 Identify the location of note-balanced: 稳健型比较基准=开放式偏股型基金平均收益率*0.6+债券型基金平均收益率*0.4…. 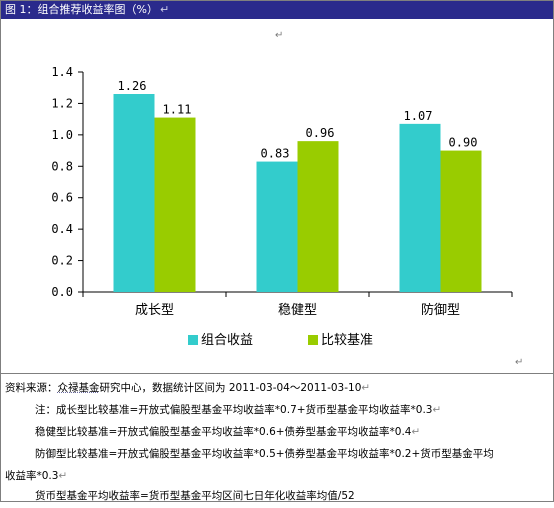
(228, 432).